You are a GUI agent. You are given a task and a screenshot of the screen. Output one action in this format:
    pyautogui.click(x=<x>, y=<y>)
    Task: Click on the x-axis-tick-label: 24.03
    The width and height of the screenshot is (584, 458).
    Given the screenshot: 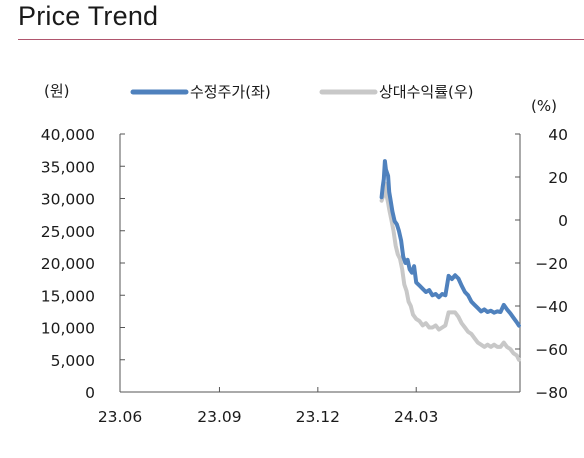 What is the action you would take?
    pyautogui.click(x=416, y=417)
    